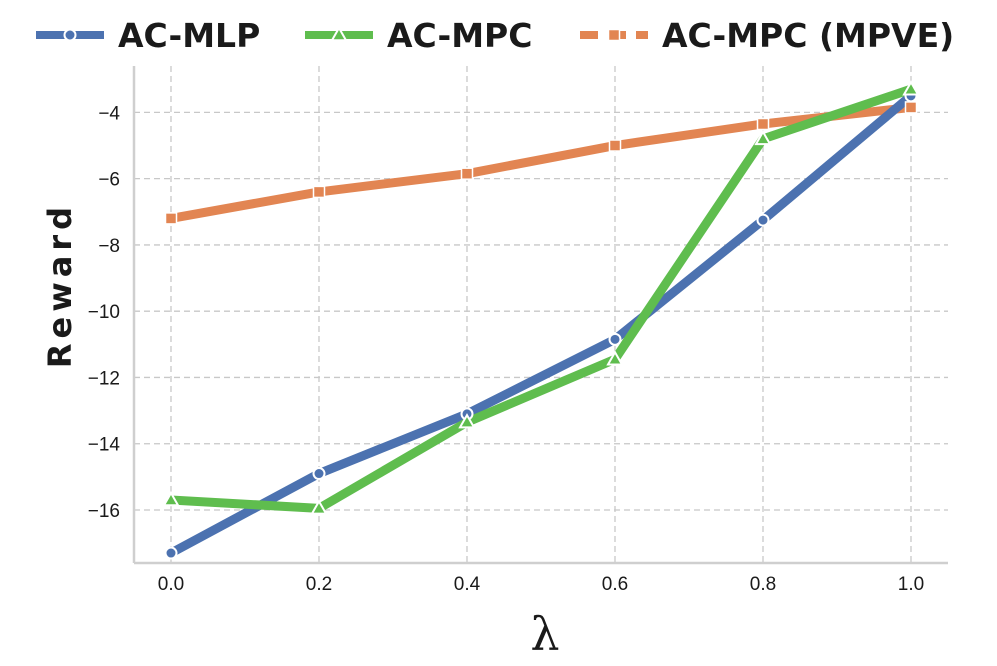  I want to click on legend-label: AC-MPC, so click(459, 35).